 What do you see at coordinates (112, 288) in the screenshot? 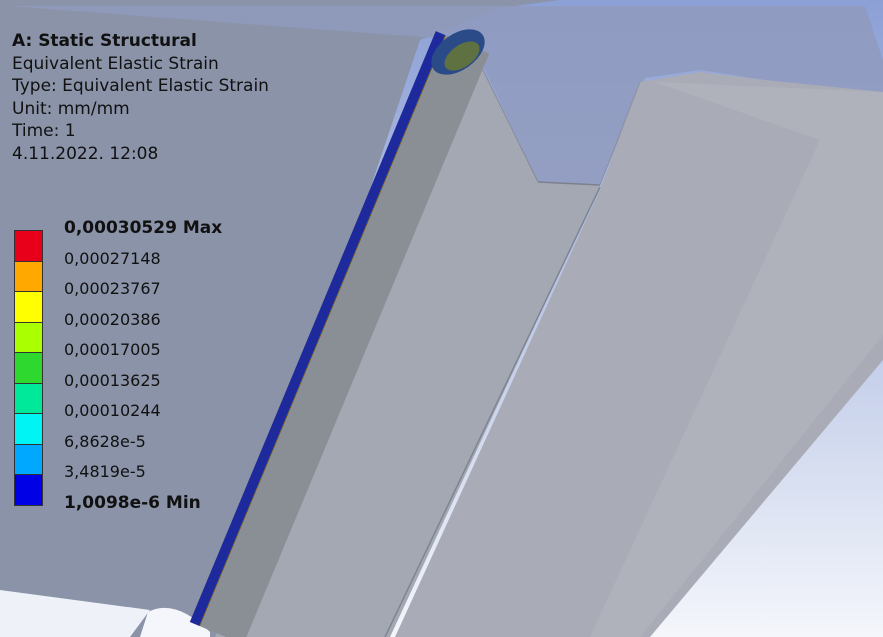
I see `legend-tick-label: 0,00023767` at bounding box center [112, 288].